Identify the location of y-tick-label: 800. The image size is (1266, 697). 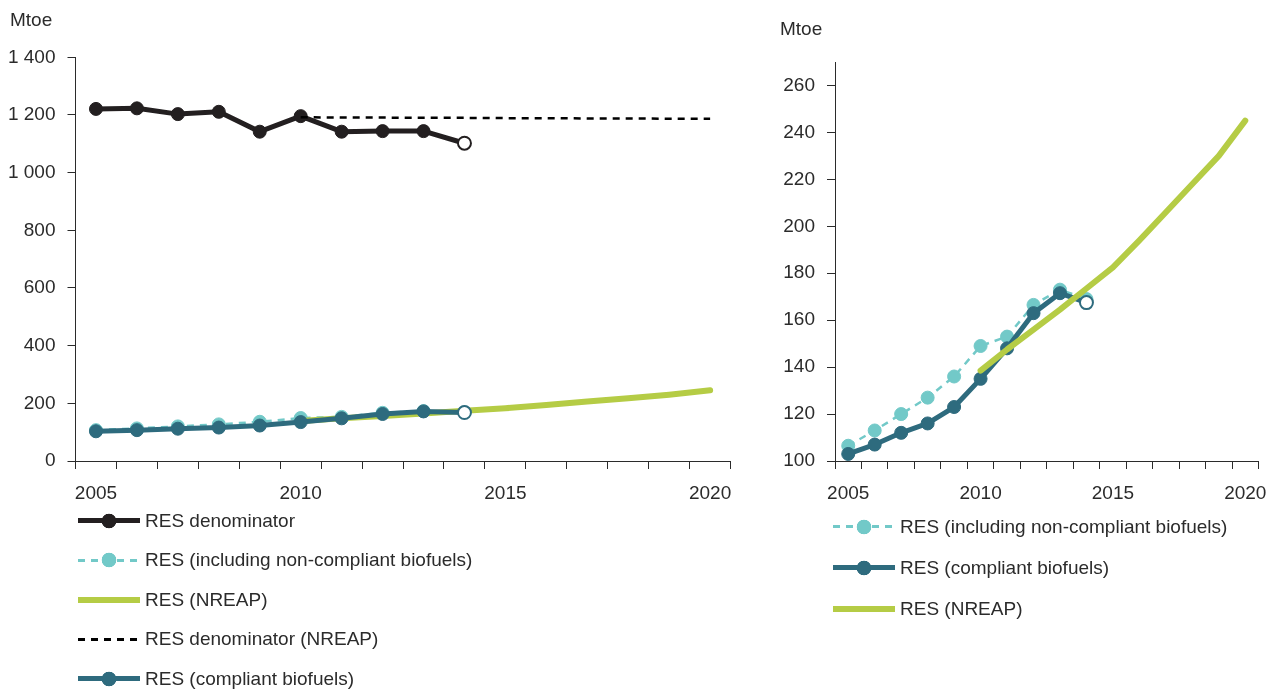
(39, 229).